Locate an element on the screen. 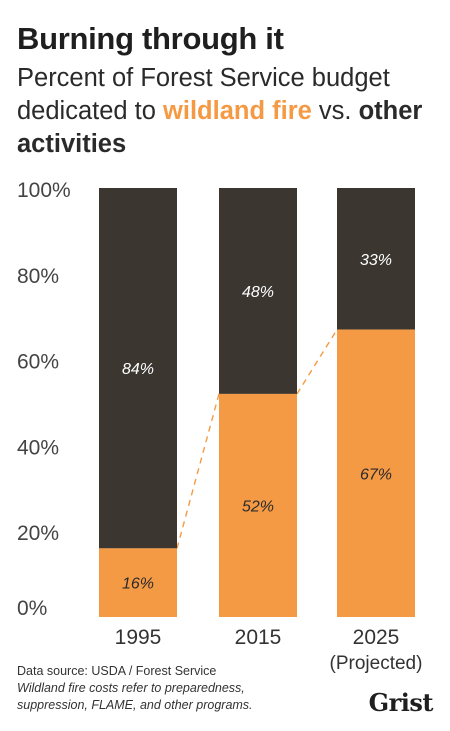  y-tick-label: 100% is located at coordinates (44, 190).